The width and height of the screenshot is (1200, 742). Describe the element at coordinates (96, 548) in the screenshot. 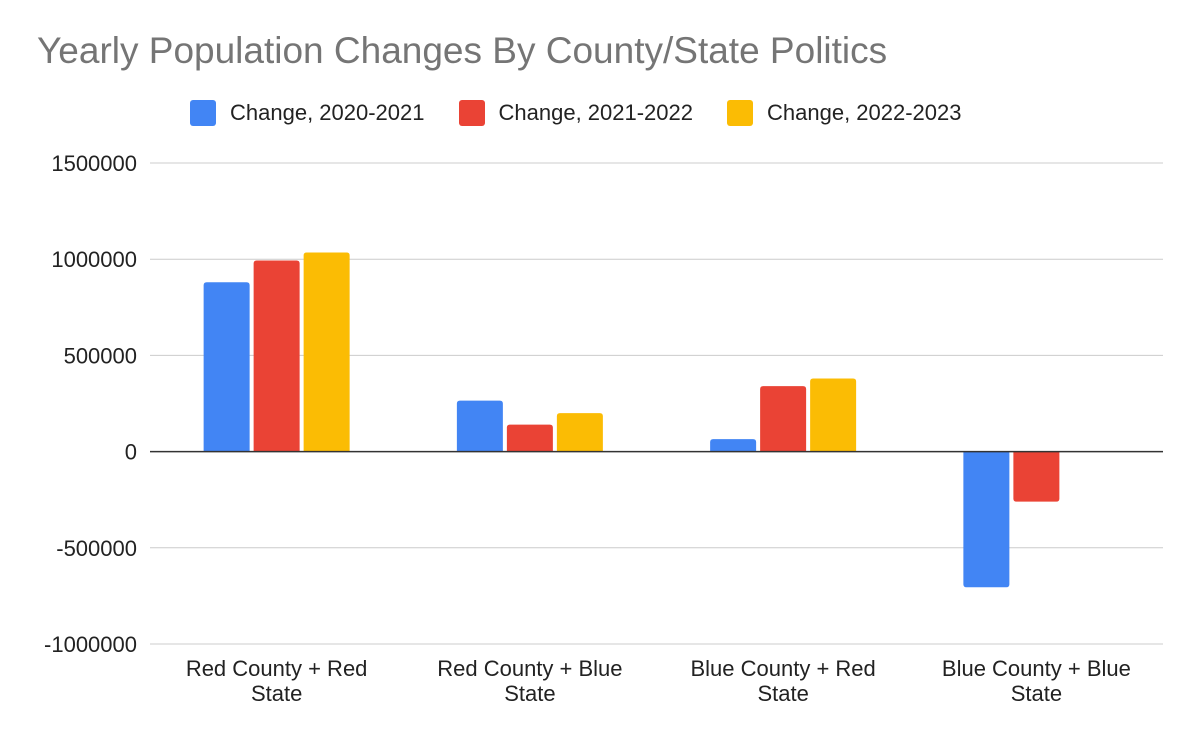

I see `y-tick-label: -500000` at that location.